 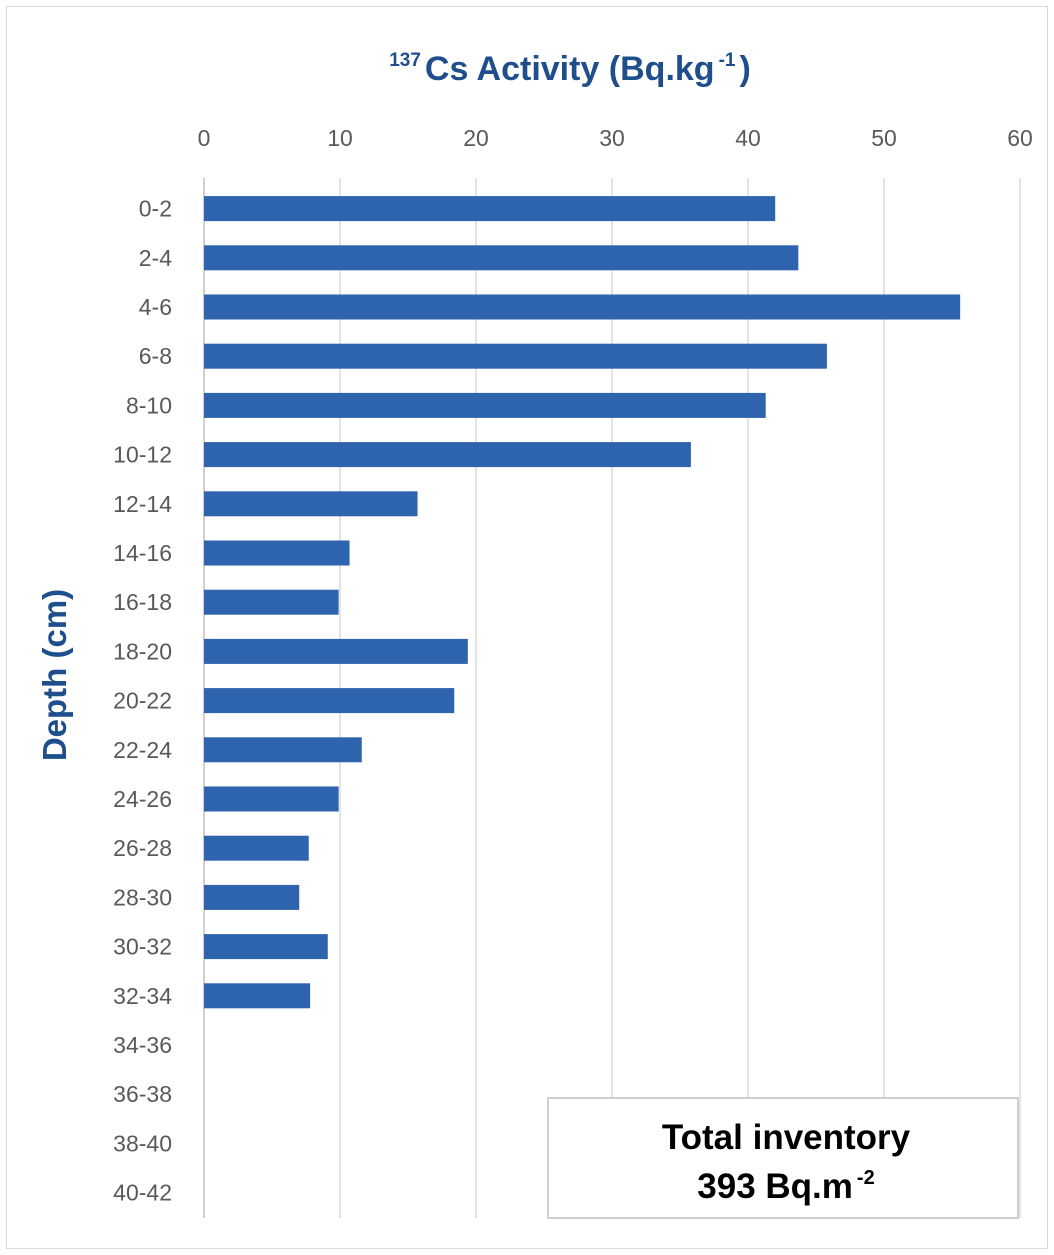 I want to click on x-tick-label: 50, so click(x=884, y=138).